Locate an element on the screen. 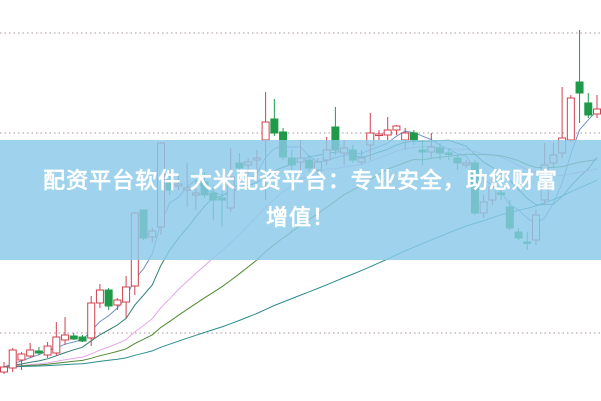  banner-line-1: 配资平台软件 大米配资平台：专业安全，助您财富 is located at coordinates (300, 181).